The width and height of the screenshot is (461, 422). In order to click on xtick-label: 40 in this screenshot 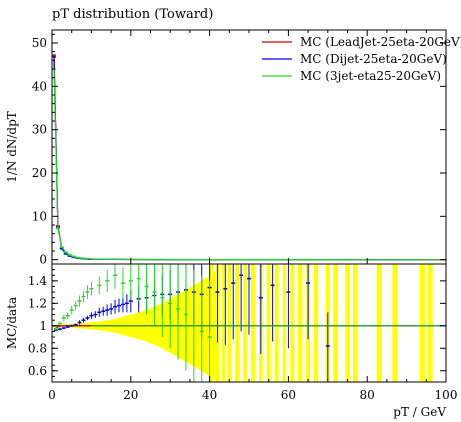, I will do `click(209, 395)`.